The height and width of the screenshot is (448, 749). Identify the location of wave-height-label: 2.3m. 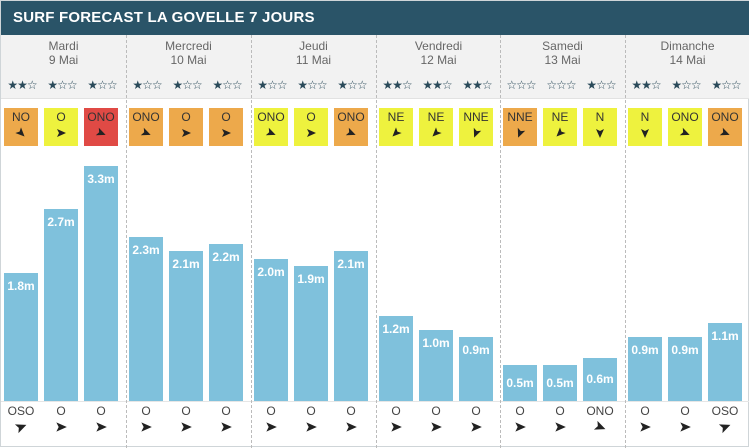
(146, 250).